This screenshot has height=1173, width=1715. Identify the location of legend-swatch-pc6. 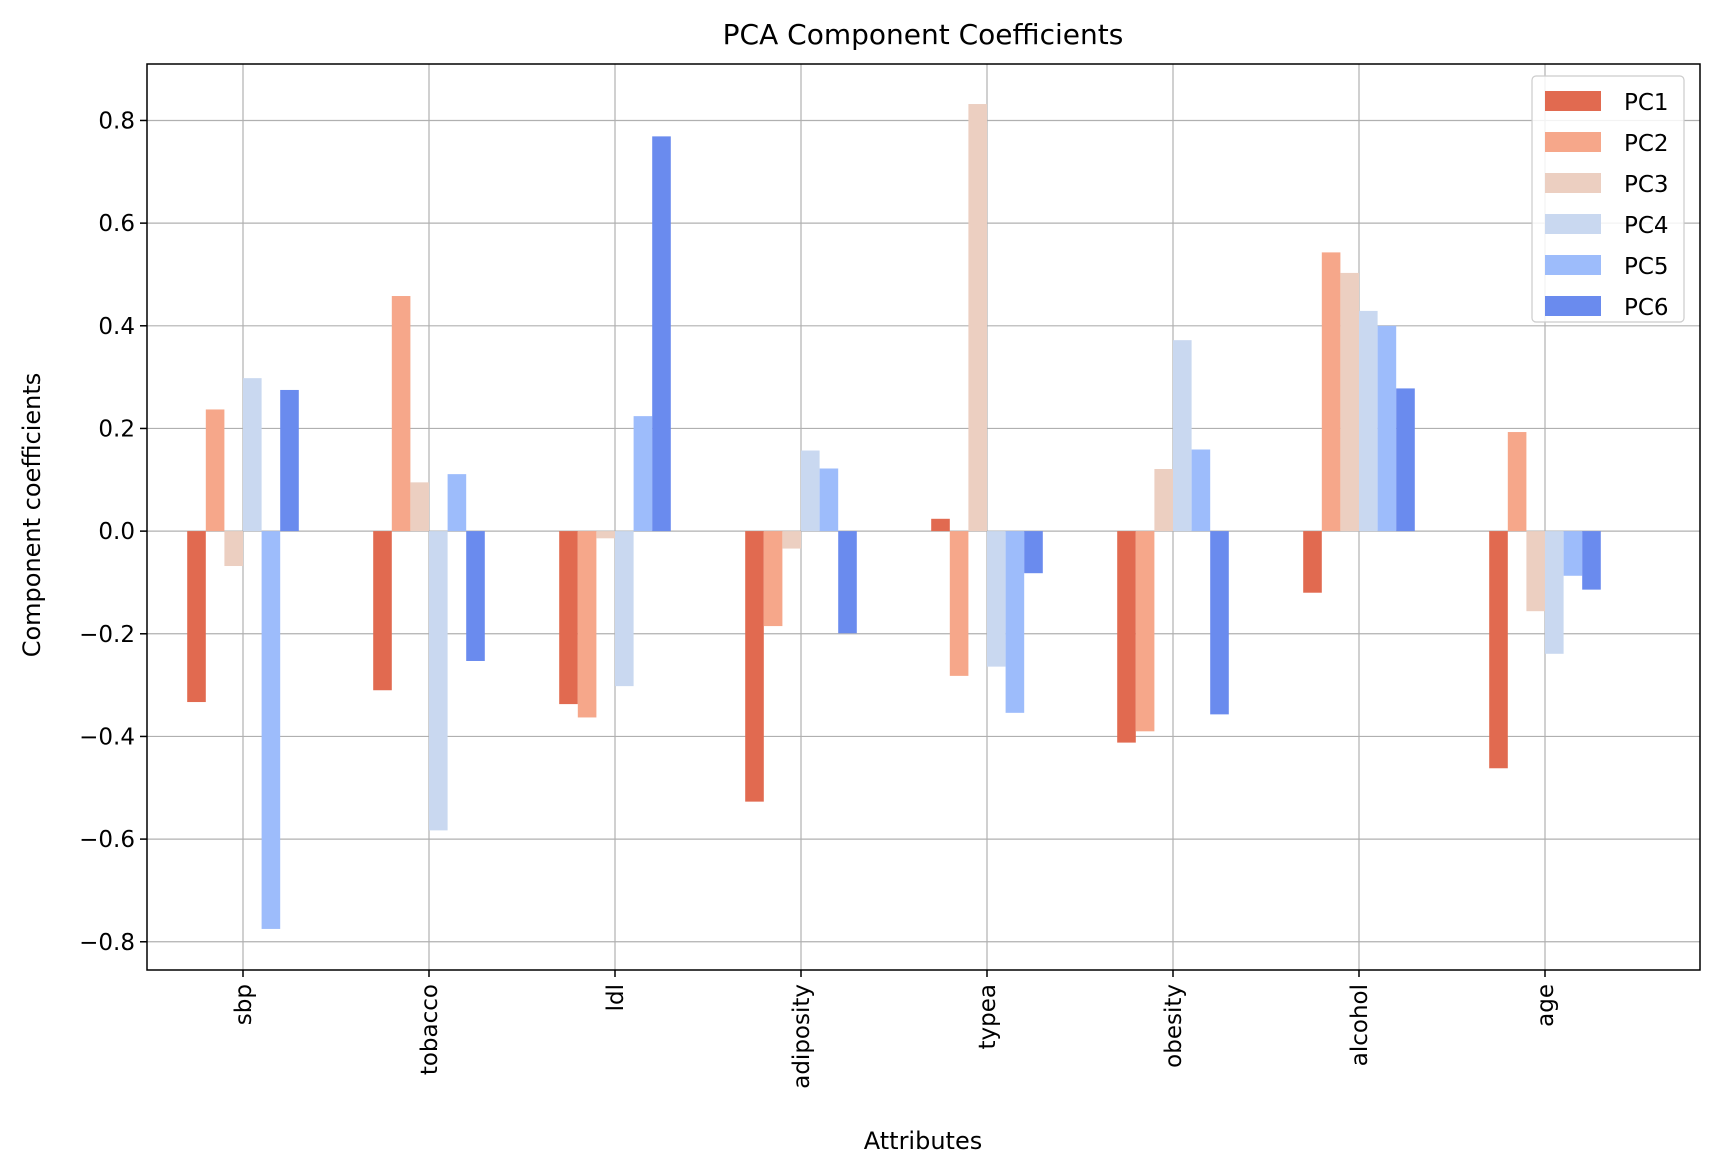
(1573, 306).